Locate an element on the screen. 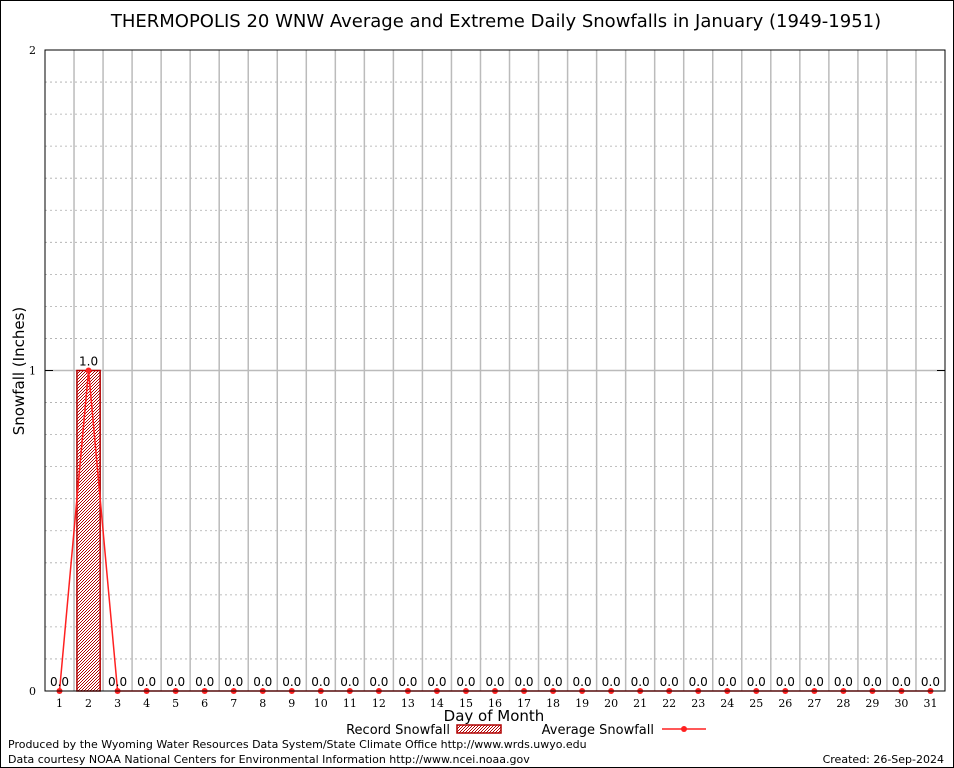 The image size is (954, 768). x-tick-label: 18 is located at coordinates (553, 703).